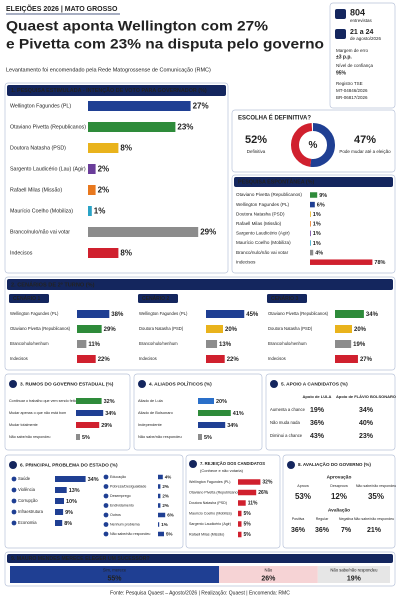 This screenshot has width=400, height=600. Describe the element at coordinates (29, 298) in the screenshot. I see `scenario-tab` at that location.